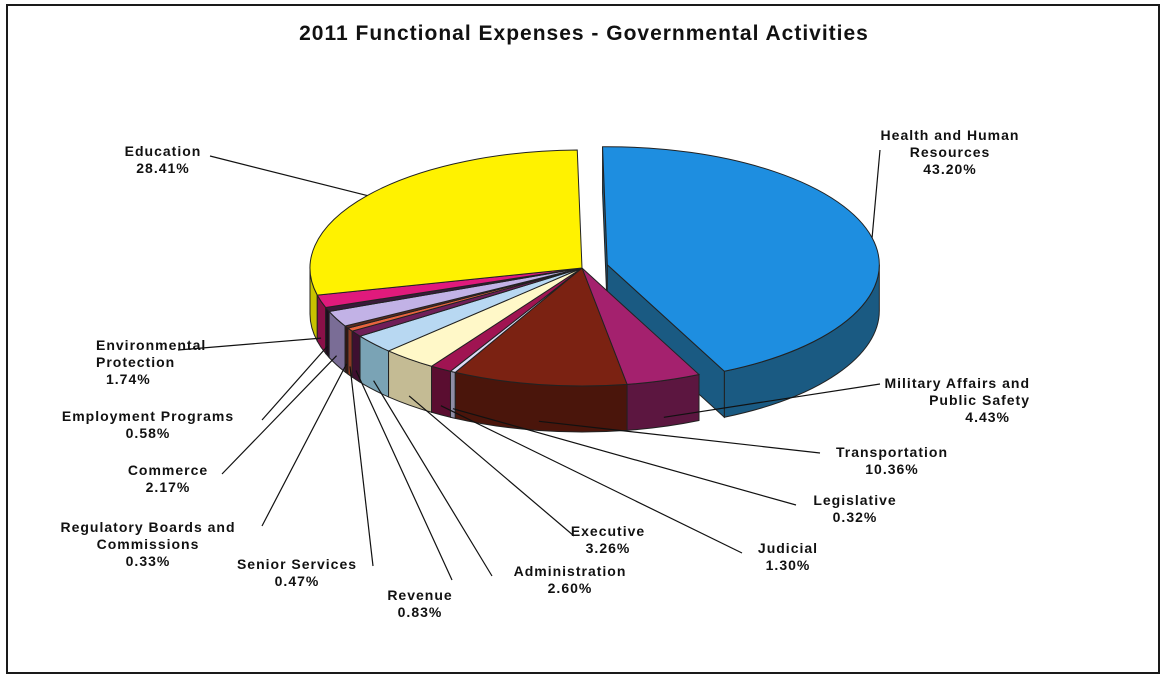 The width and height of the screenshot is (1168, 680). What do you see at coordinates (297, 581) in the screenshot?
I see `slice-value-senior-services: 0.47%` at bounding box center [297, 581].